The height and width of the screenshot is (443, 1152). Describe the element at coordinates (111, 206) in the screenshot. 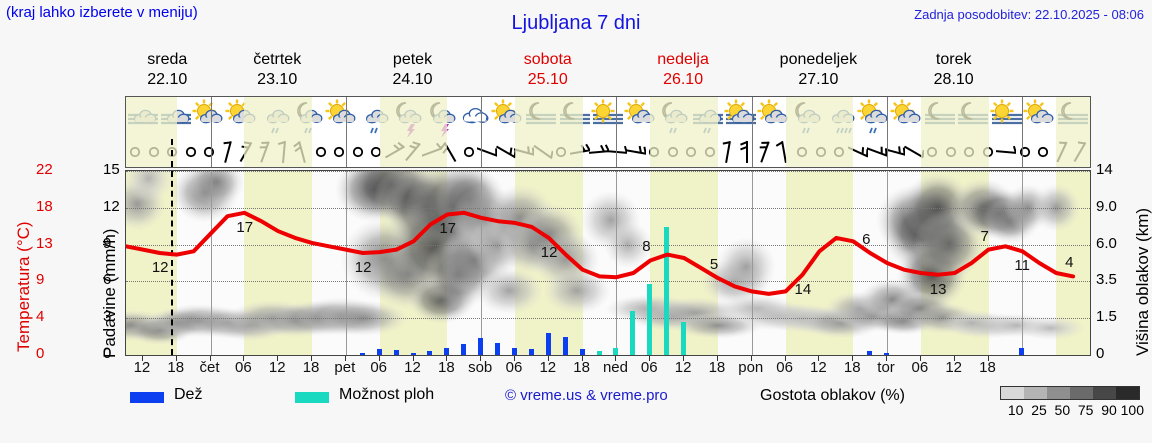

I see `axis-tick: 12` at that location.